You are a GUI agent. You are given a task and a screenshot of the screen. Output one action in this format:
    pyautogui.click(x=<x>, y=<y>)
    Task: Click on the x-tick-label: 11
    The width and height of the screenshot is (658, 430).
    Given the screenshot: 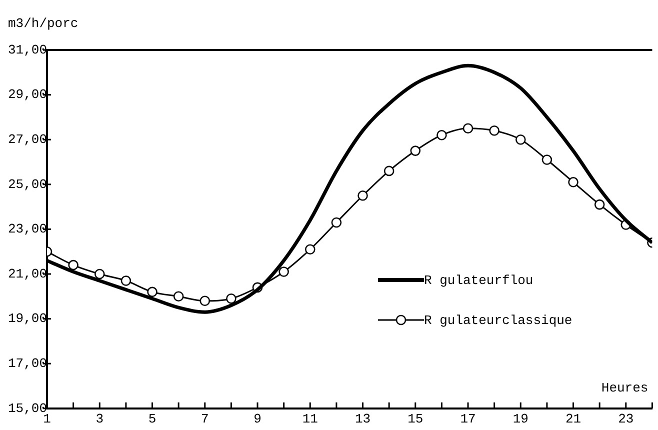 What is the action you would take?
    pyautogui.click(x=310, y=419)
    